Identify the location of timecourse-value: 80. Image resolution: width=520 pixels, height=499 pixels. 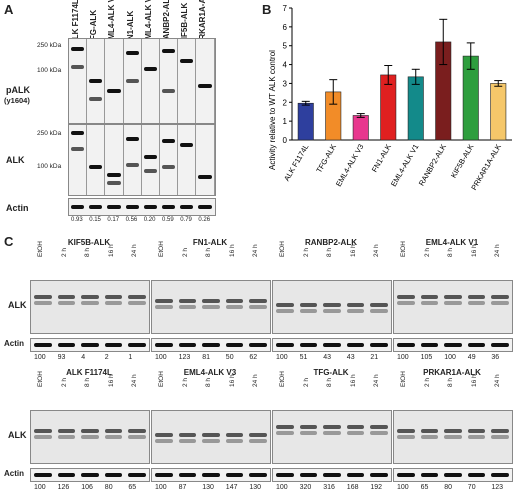
(108, 487).